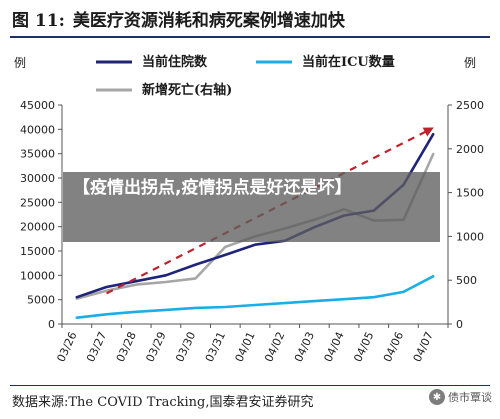  I want to click on x-tick-label: 04/01, so click(245, 347).